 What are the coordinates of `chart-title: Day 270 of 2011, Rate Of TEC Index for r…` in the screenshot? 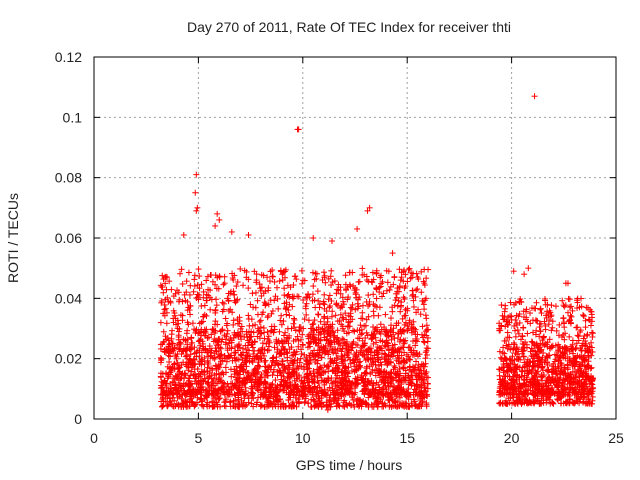 It's located at (349, 27).